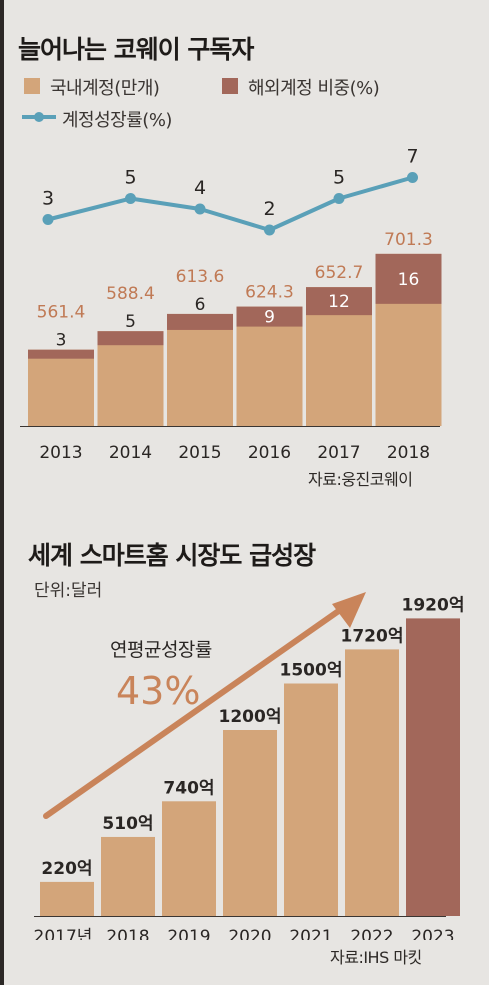  Describe the element at coordinates (188, 933) in the screenshot. I see `x-tick-label: 2019` at that location.